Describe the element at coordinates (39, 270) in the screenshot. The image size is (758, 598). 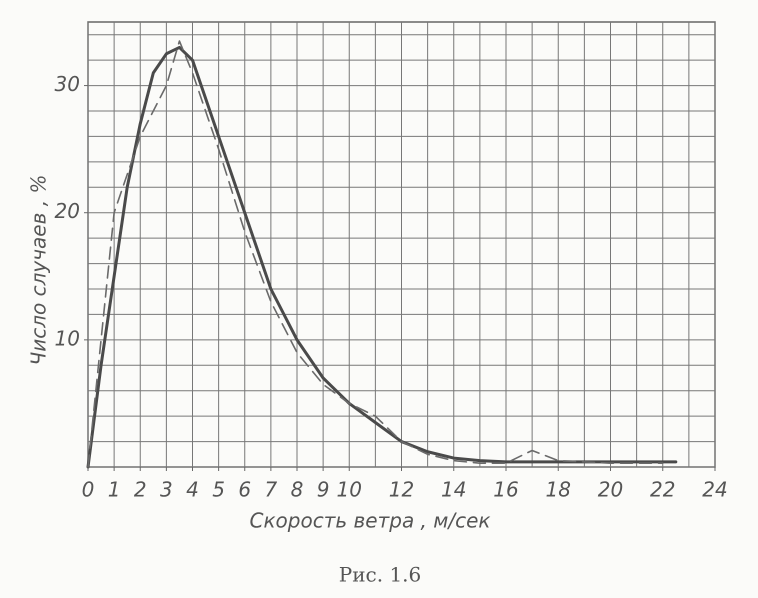
I see `y-axis-label: Число случаев , %` at that location.